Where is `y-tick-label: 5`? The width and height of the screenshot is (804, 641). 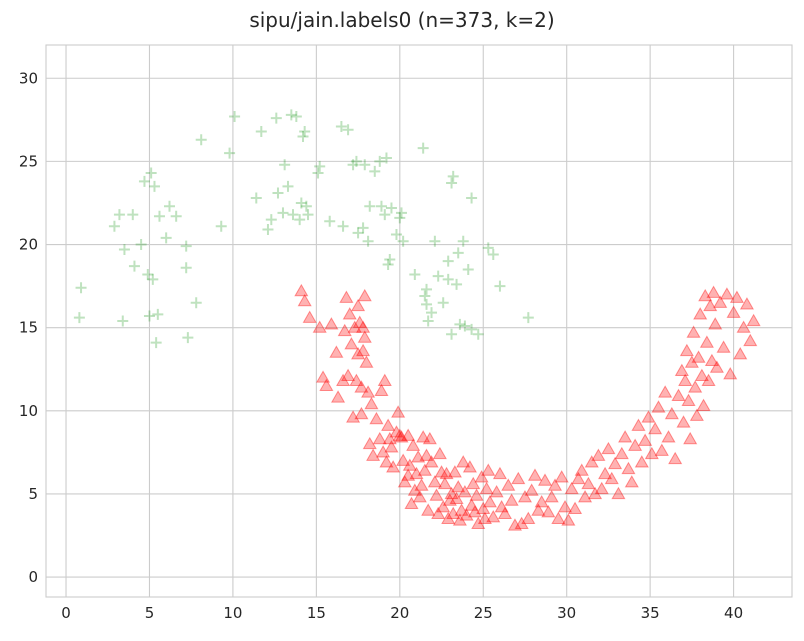 y-tick-label: 5 is located at coordinates (33, 494).